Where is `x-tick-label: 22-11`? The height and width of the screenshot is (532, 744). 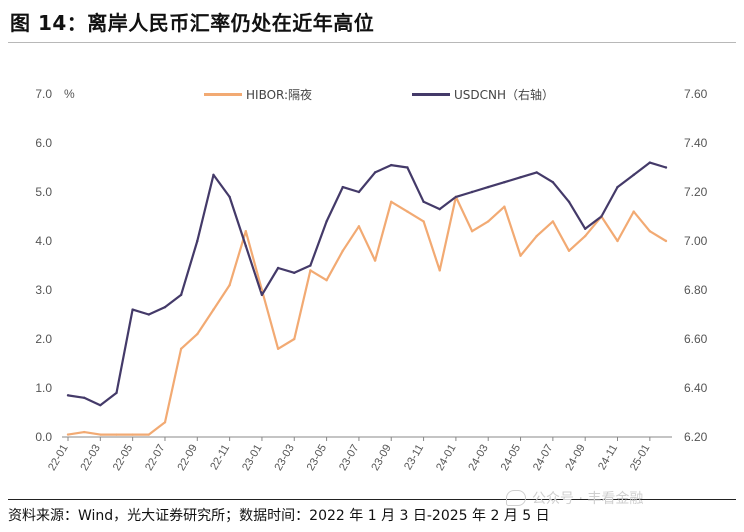
x-tick-label: 22-11 is located at coordinates (220, 458).